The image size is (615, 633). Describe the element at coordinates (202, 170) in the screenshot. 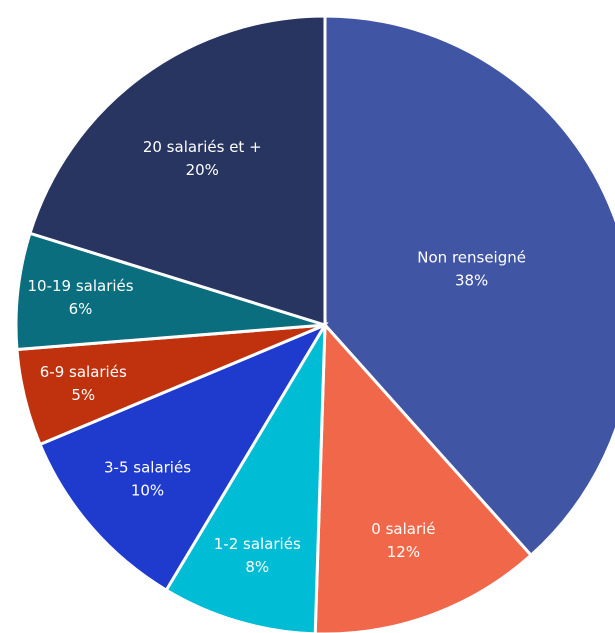

I see `slice-value-label: 20%` at that location.